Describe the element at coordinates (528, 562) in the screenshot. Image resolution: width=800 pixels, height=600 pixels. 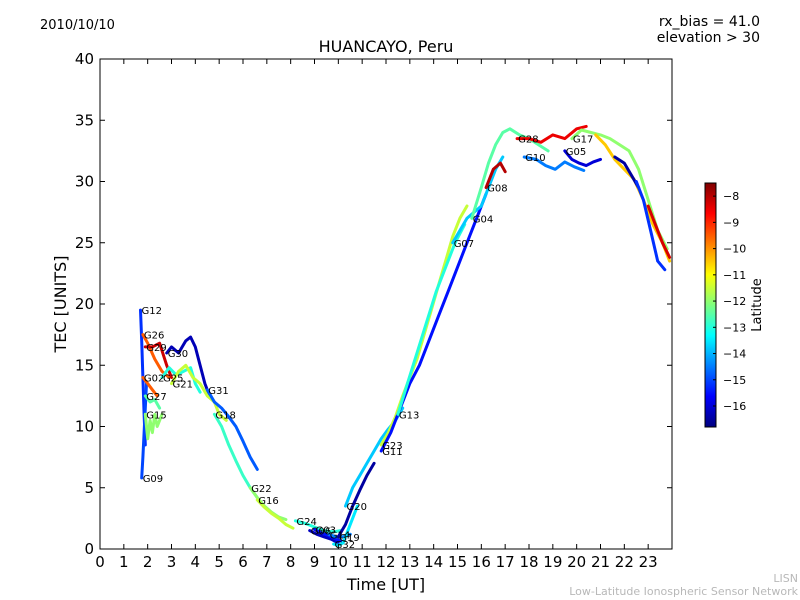
I see `x-tick-label: 18` at that location.